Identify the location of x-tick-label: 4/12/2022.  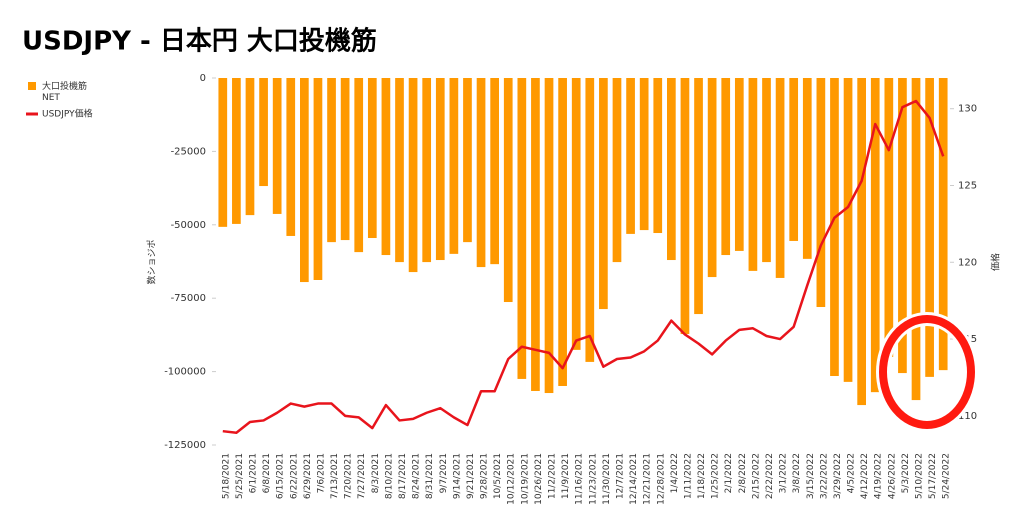
(865, 476).